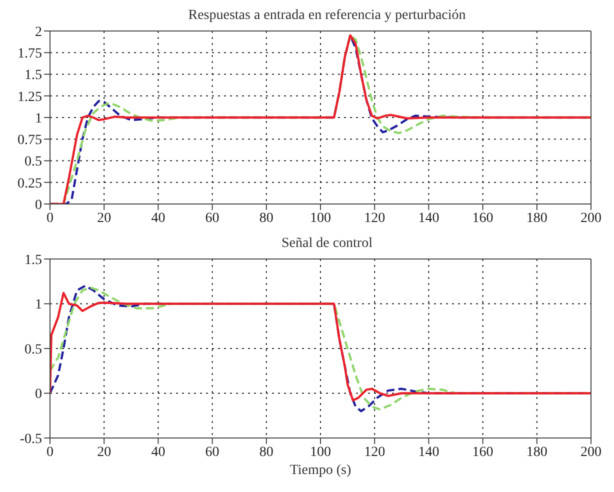 This screenshot has height=492, width=614. What do you see at coordinates (30, 184) in the screenshot?
I see `y-tick-label: 0.25` at bounding box center [30, 184].